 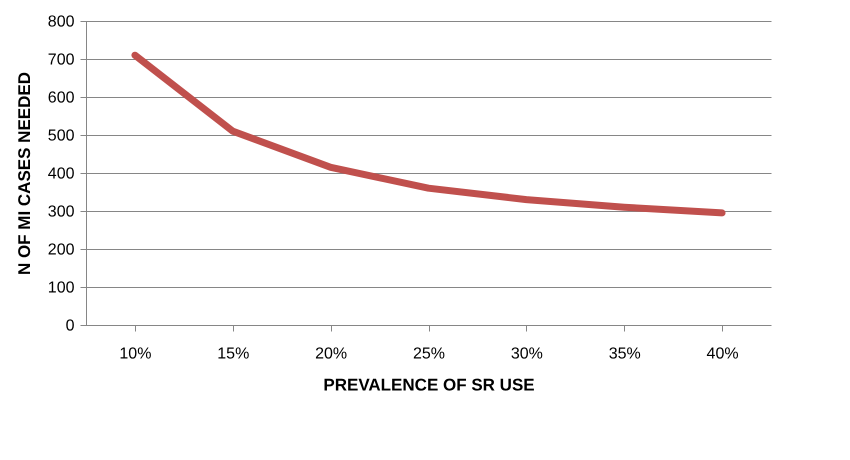 What do you see at coordinates (526, 354) in the screenshot?
I see `x-tick-label: 30%` at bounding box center [526, 354].